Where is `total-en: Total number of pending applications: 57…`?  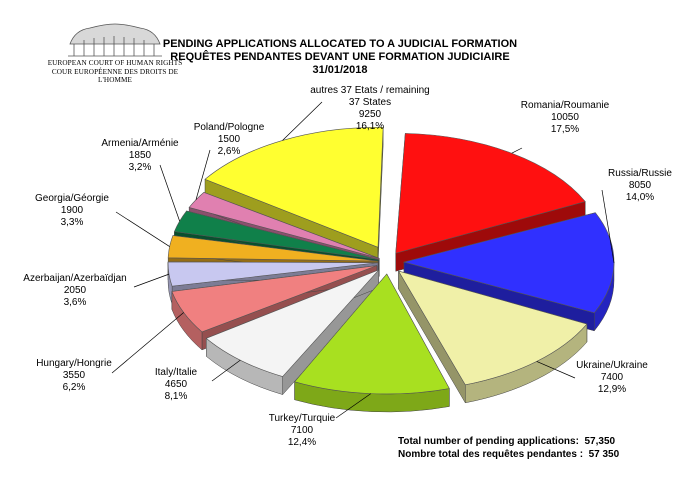 total-en: Total number of pending applications: 57… is located at coordinates (507, 441).